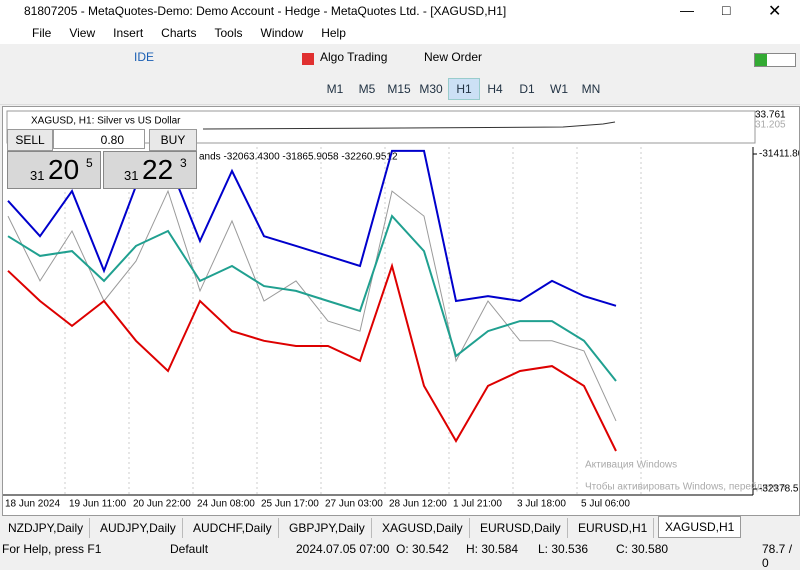 This screenshot has height=570, width=800. What do you see at coordinates (144, 57) in the screenshot?
I see `ide-button: IDE` at bounding box center [144, 57].